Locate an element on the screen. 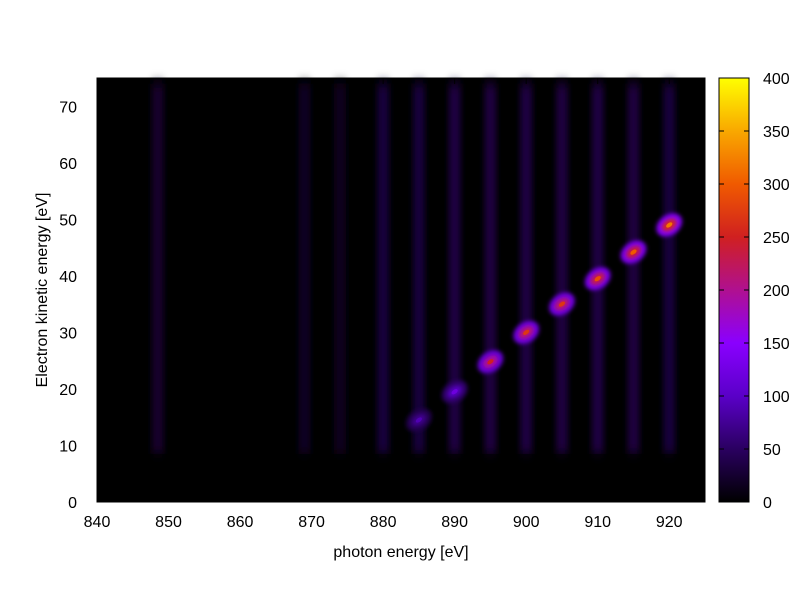 The width and height of the screenshot is (800, 600). colorbar-tick-label: 150 is located at coordinates (776, 344).